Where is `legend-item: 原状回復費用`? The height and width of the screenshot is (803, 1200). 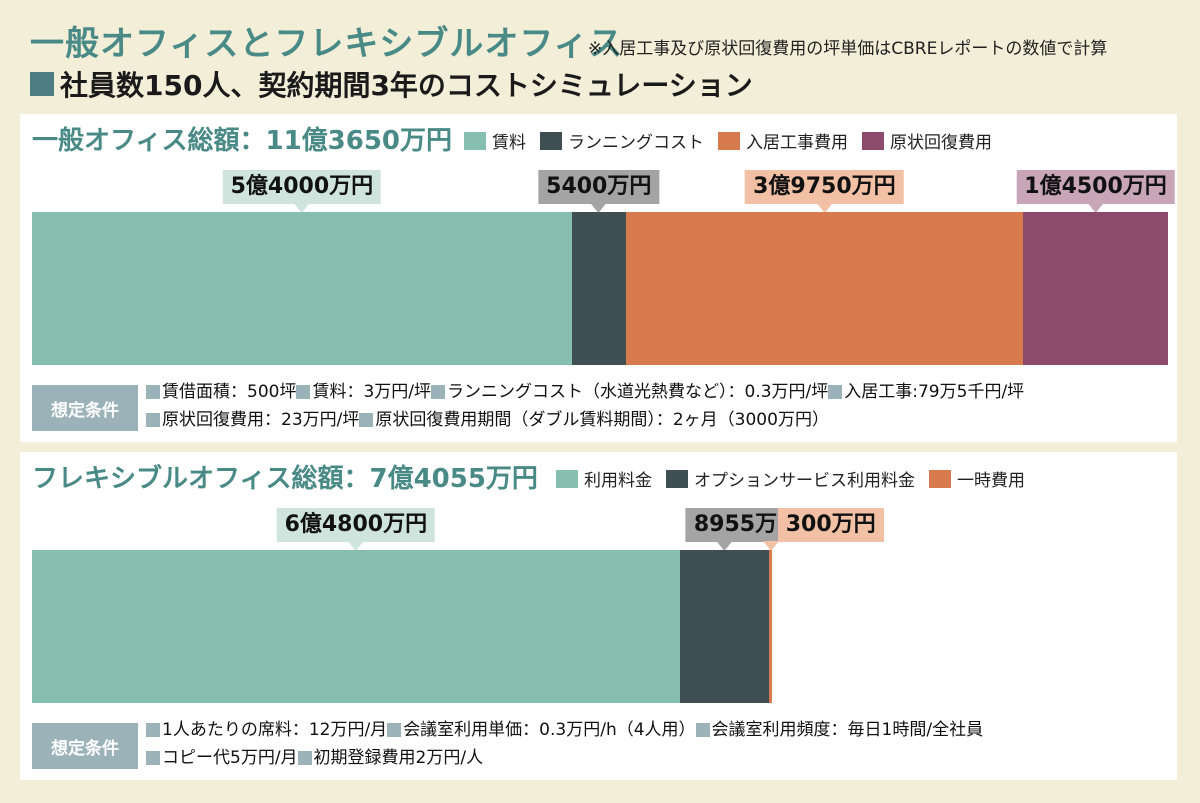 legend-item: 原状回復費用 is located at coordinates (927, 140).